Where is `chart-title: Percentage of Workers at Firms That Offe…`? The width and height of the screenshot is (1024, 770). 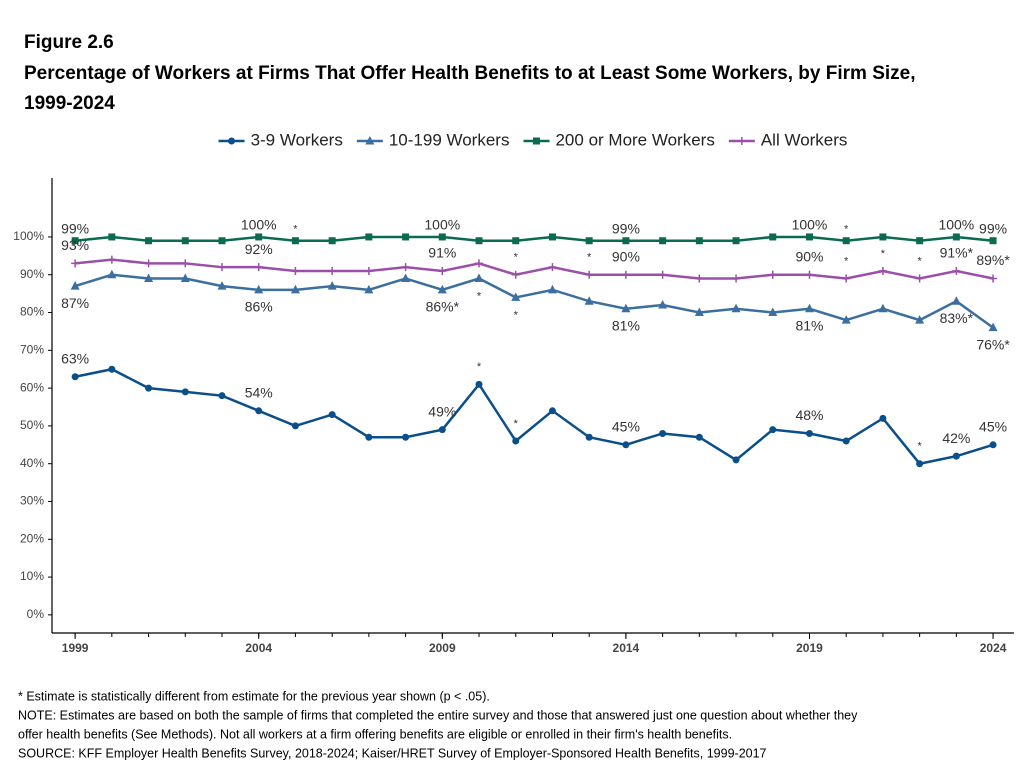 chart-title: Percentage of Workers at Firms That Offe… is located at coordinates (470, 88).